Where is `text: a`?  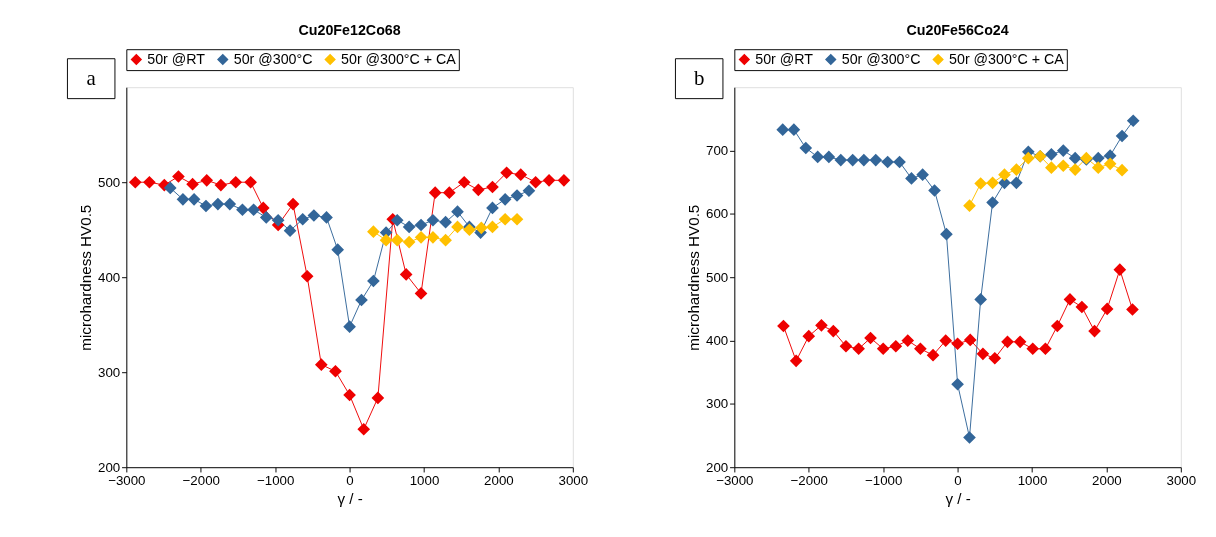
text: a is located at coordinates (91, 78).